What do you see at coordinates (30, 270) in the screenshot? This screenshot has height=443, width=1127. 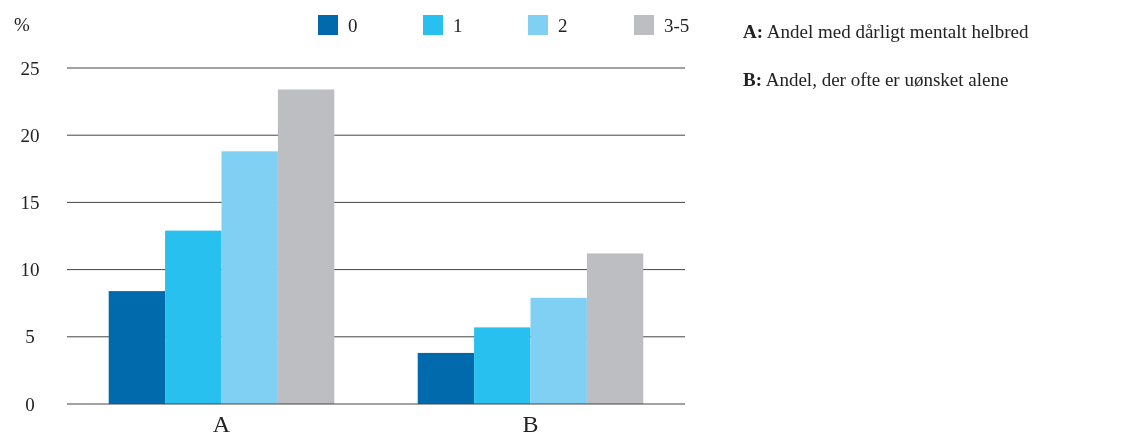 I see `y-tick-label: 10` at bounding box center [30, 270].